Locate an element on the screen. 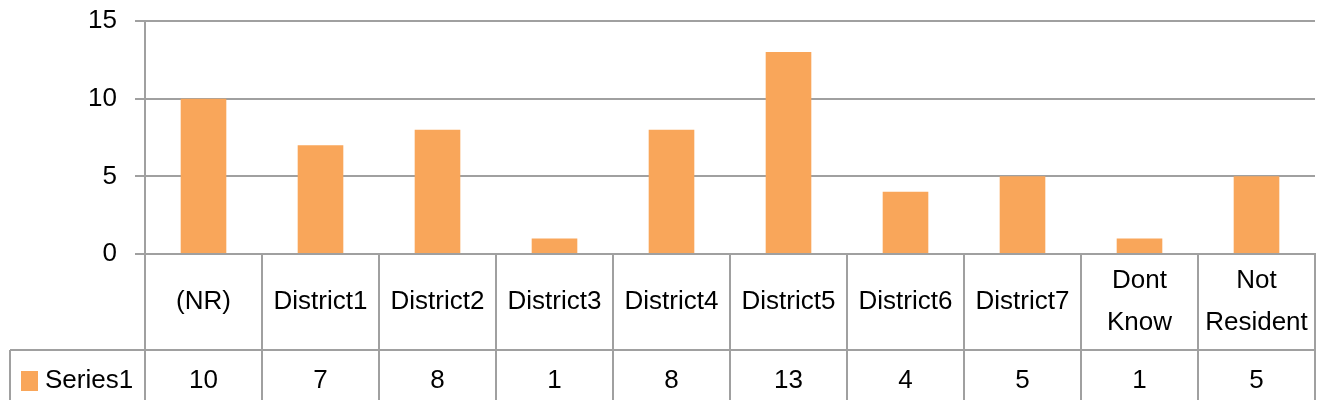 The width and height of the screenshot is (1319, 400). x-tick-label: District3 is located at coordinates (554, 300).